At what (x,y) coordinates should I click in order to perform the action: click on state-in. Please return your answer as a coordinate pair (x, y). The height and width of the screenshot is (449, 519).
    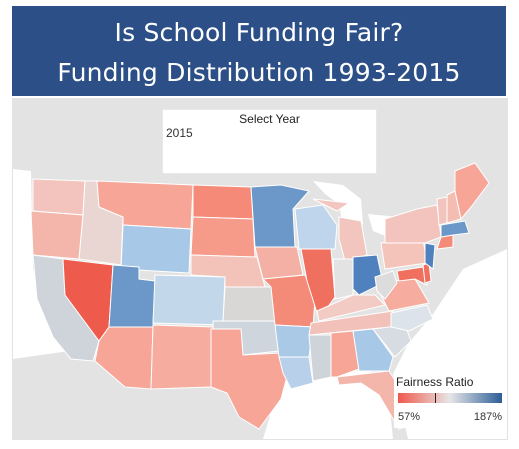
    Looking at the image, I should click on (343, 279).